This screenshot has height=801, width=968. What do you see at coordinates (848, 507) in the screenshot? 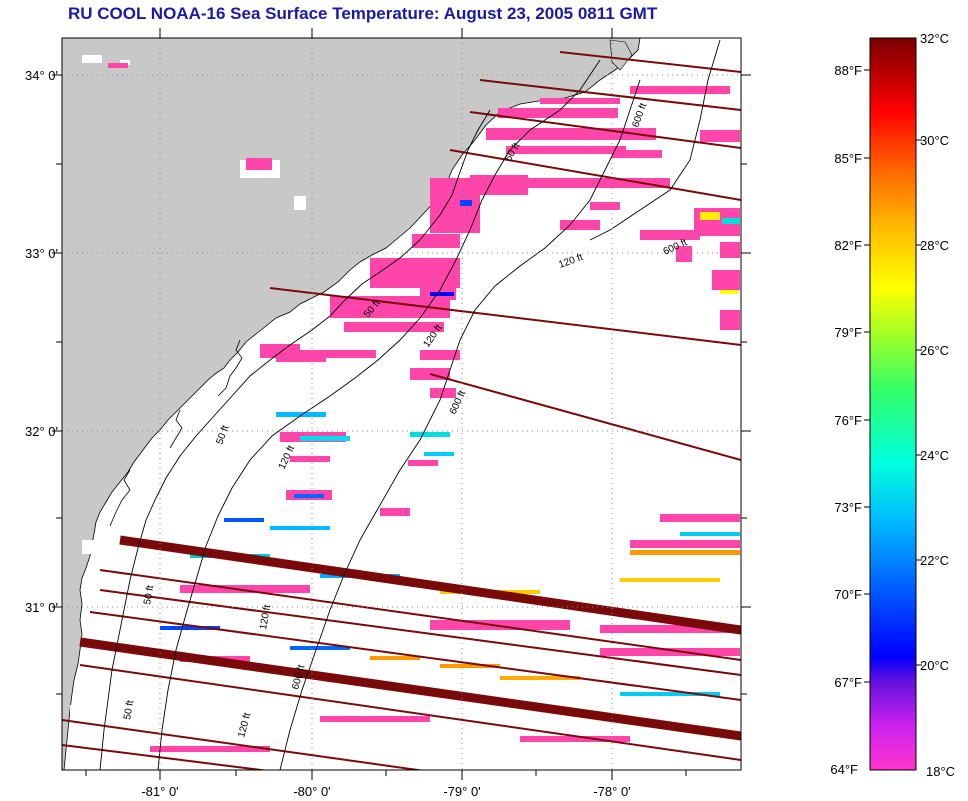
I see `f-label: 73°F` at bounding box center [848, 507].